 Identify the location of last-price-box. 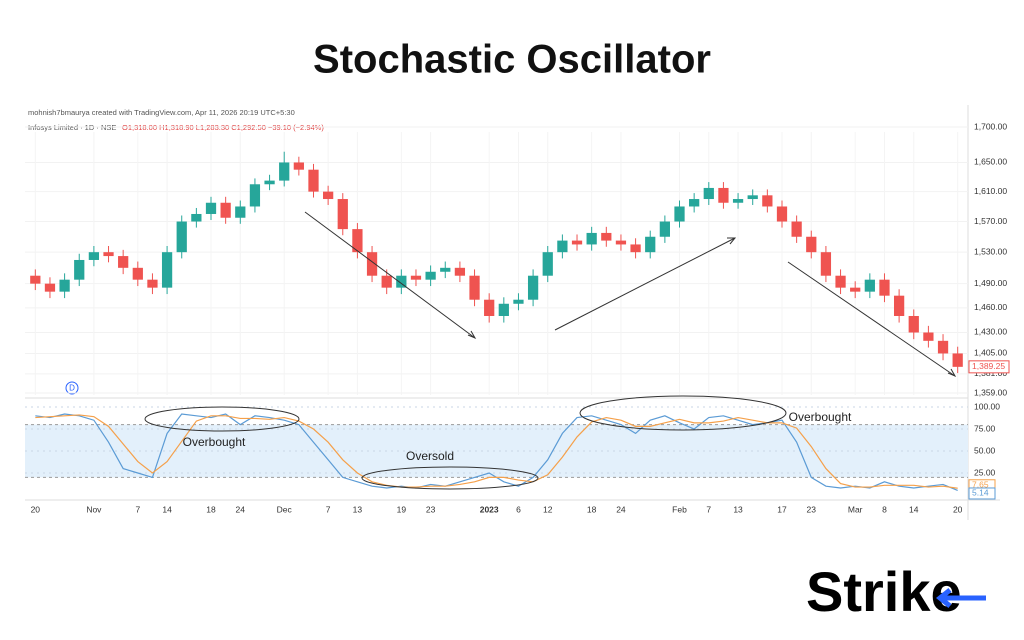
(989, 367).